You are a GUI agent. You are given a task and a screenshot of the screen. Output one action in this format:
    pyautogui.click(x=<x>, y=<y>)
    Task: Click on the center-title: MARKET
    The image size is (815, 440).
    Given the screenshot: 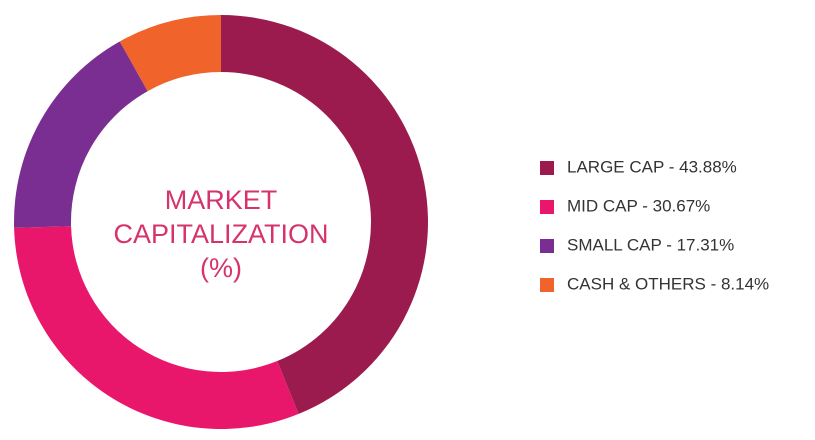 What is the action you would take?
    pyautogui.click(x=221, y=200)
    